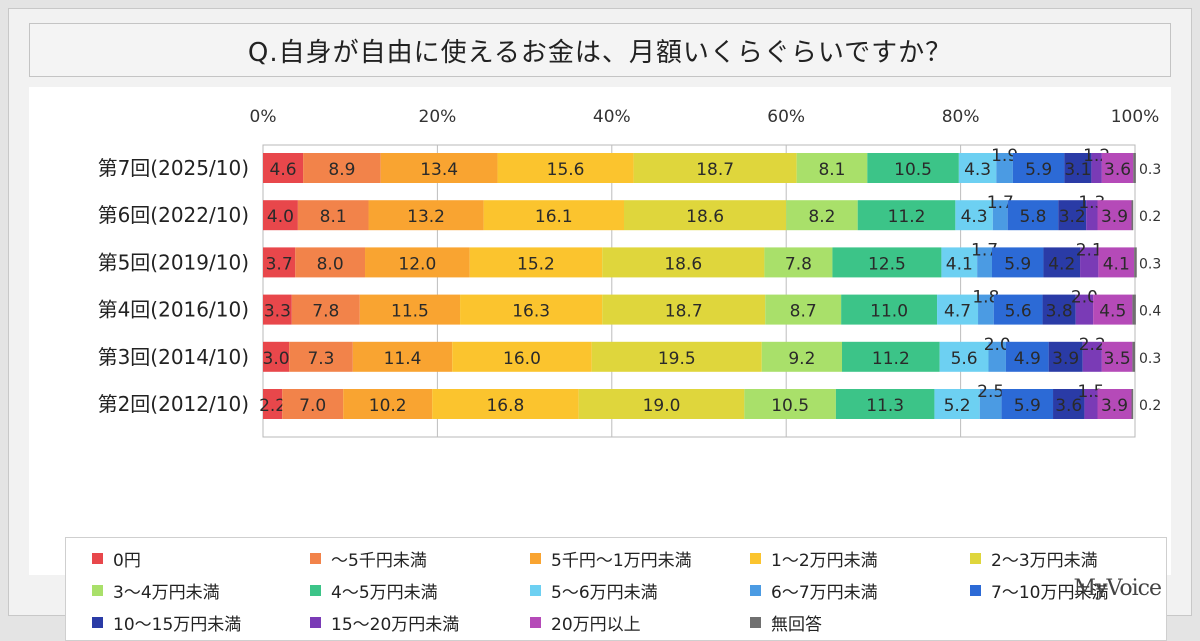 This screenshot has height=641, width=1200. I want to click on data-label: 4.2, so click(1061, 264).